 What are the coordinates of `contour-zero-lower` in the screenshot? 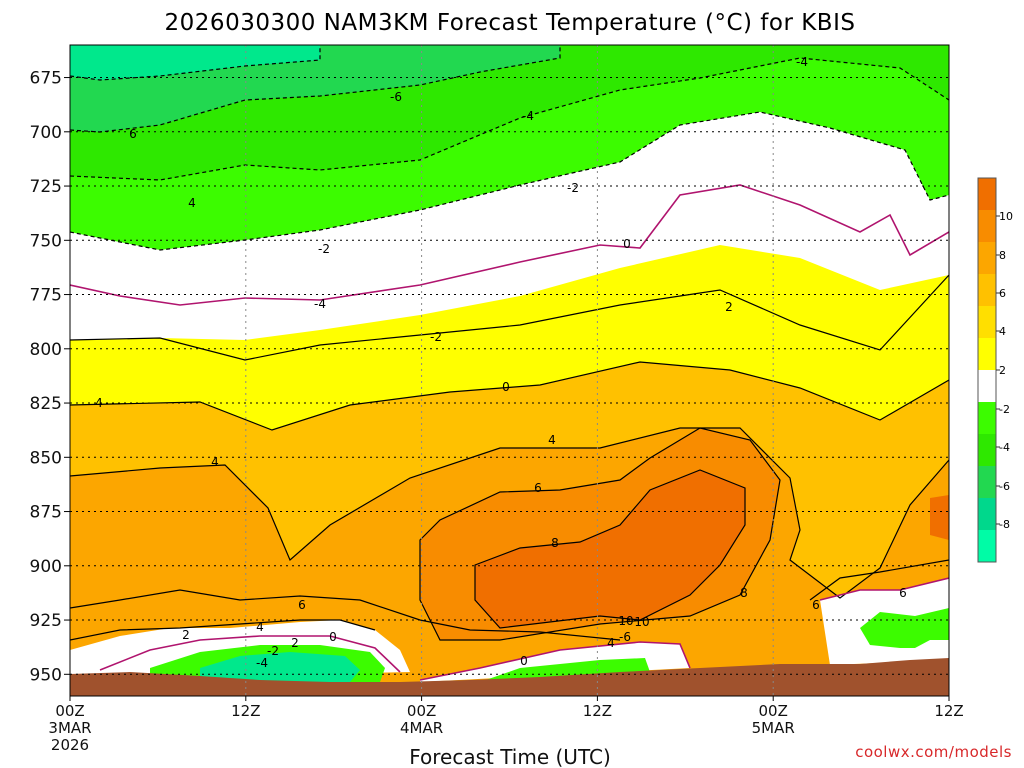 It's located at (250, 654).